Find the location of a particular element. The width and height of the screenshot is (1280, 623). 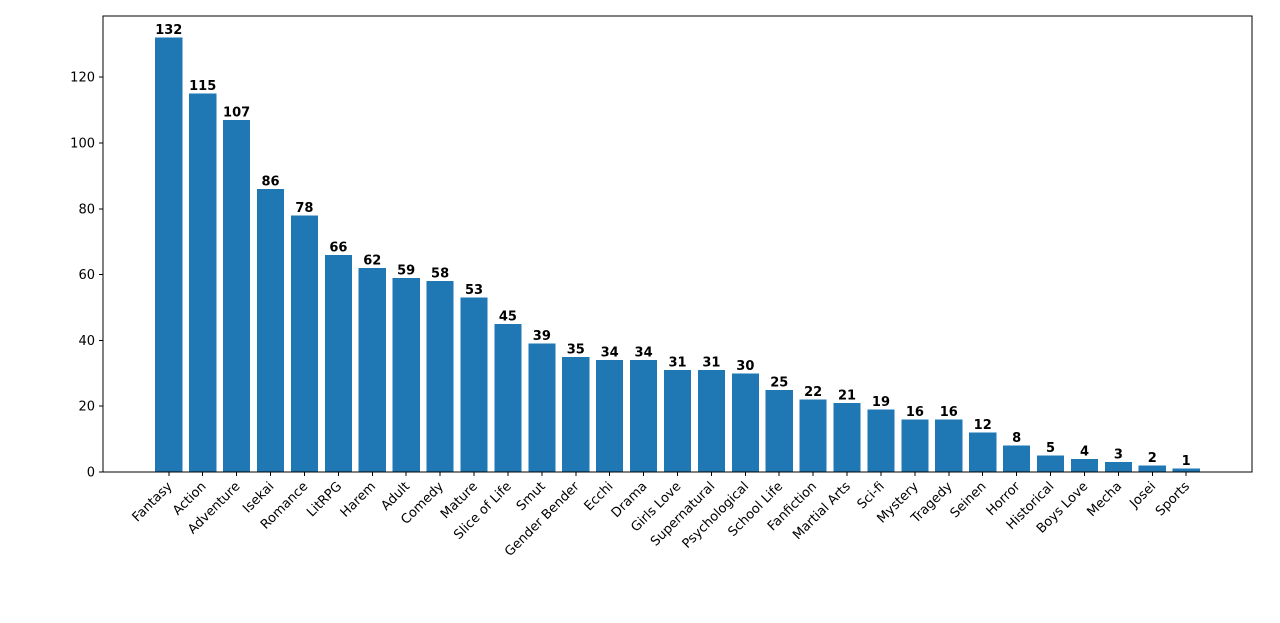

bar-value-label: 53 is located at coordinates (474, 290).